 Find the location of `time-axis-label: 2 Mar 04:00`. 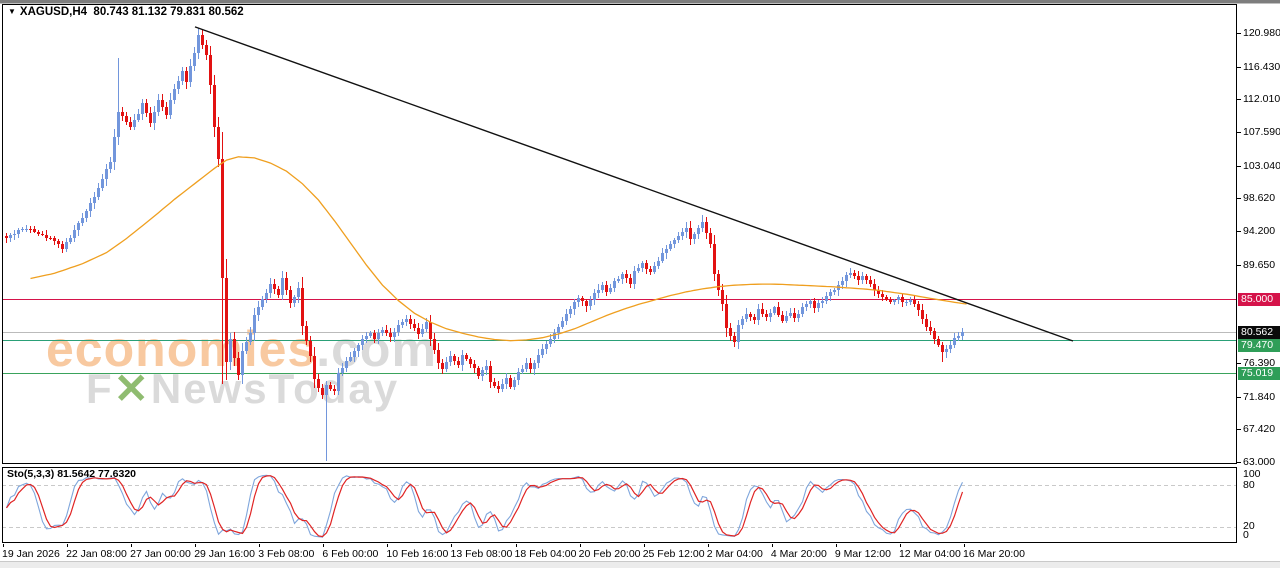

time-axis-label: 2 Mar 04:00 is located at coordinates (734, 554).